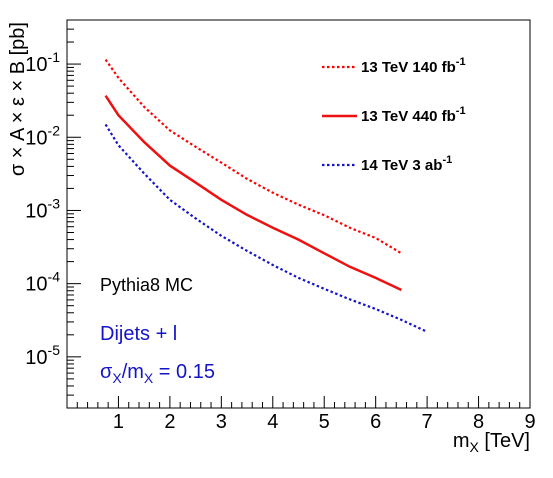 This screenshot has height=478, width=553. I want to click on x-tick-label: 6, so click(375, 422).